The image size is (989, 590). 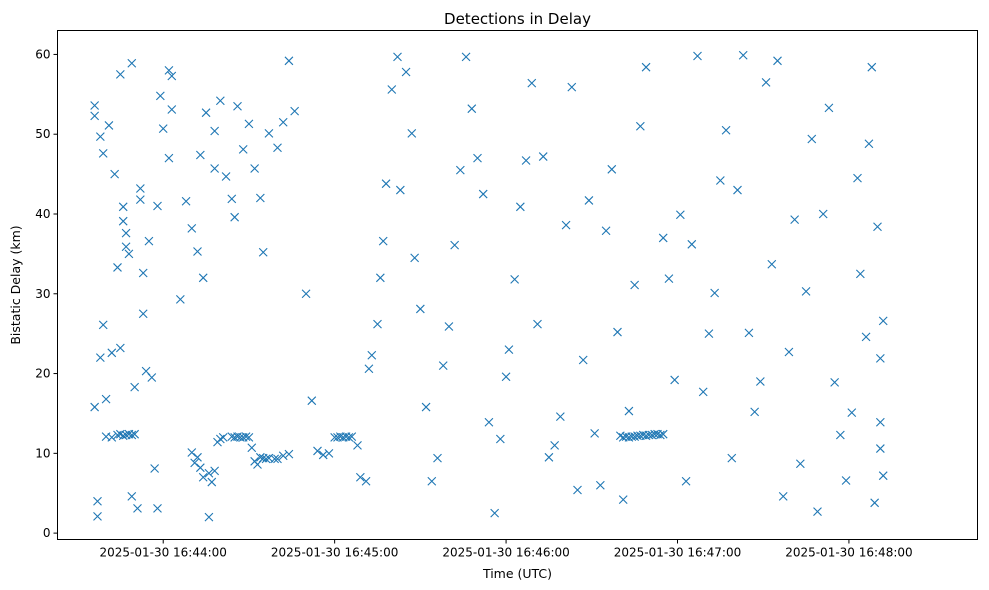 What do you see at coordinates (42, 294) in the screenshot?
I see `y-tick-label: 30` at bounding box center [42, 294].